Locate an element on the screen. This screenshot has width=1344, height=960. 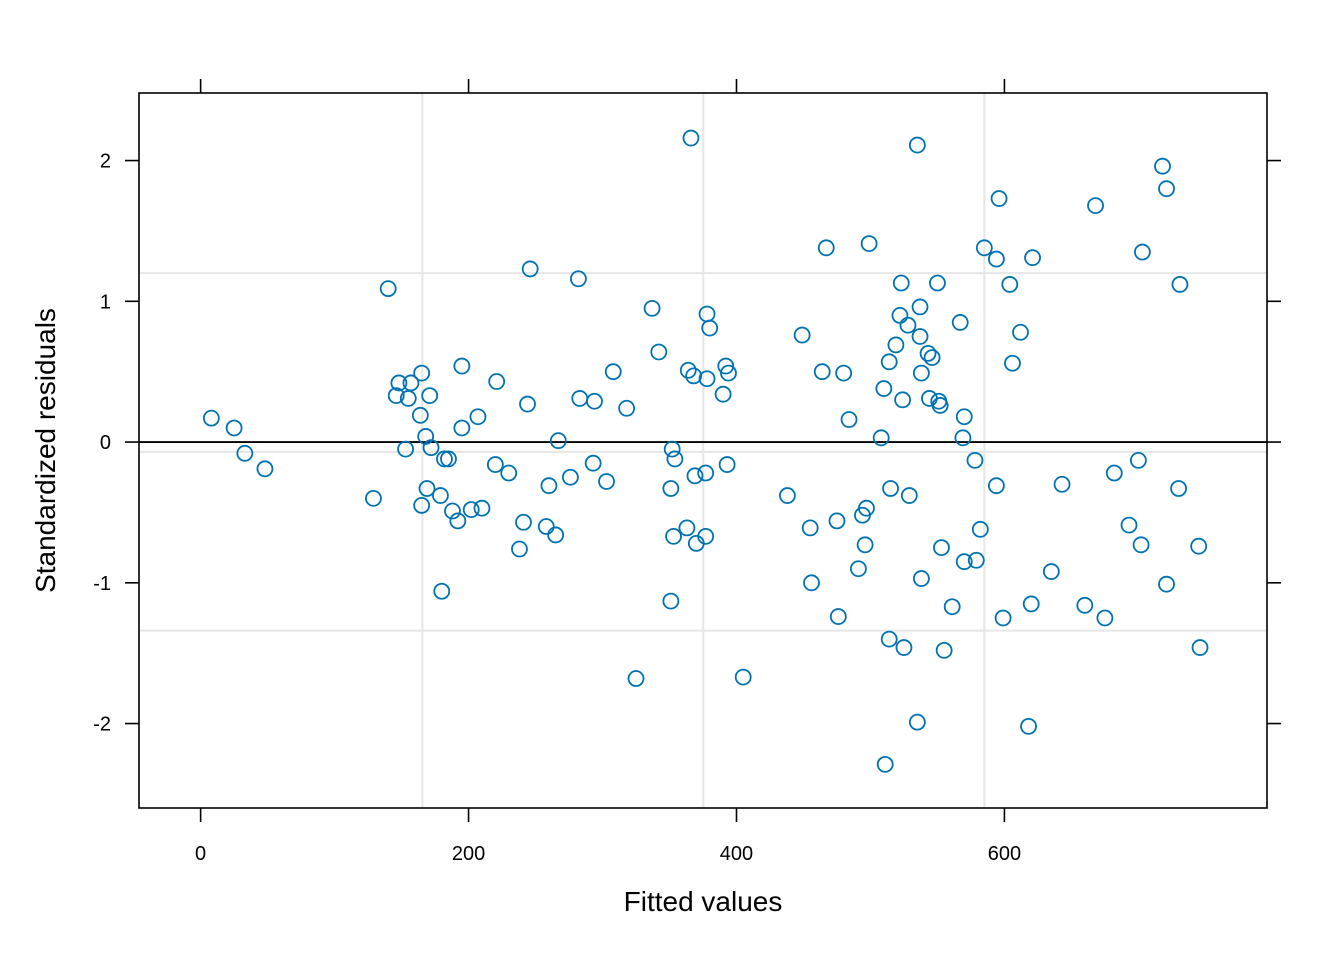
y-axis-title: Standardized residuals is located at coordinates (45, 450).